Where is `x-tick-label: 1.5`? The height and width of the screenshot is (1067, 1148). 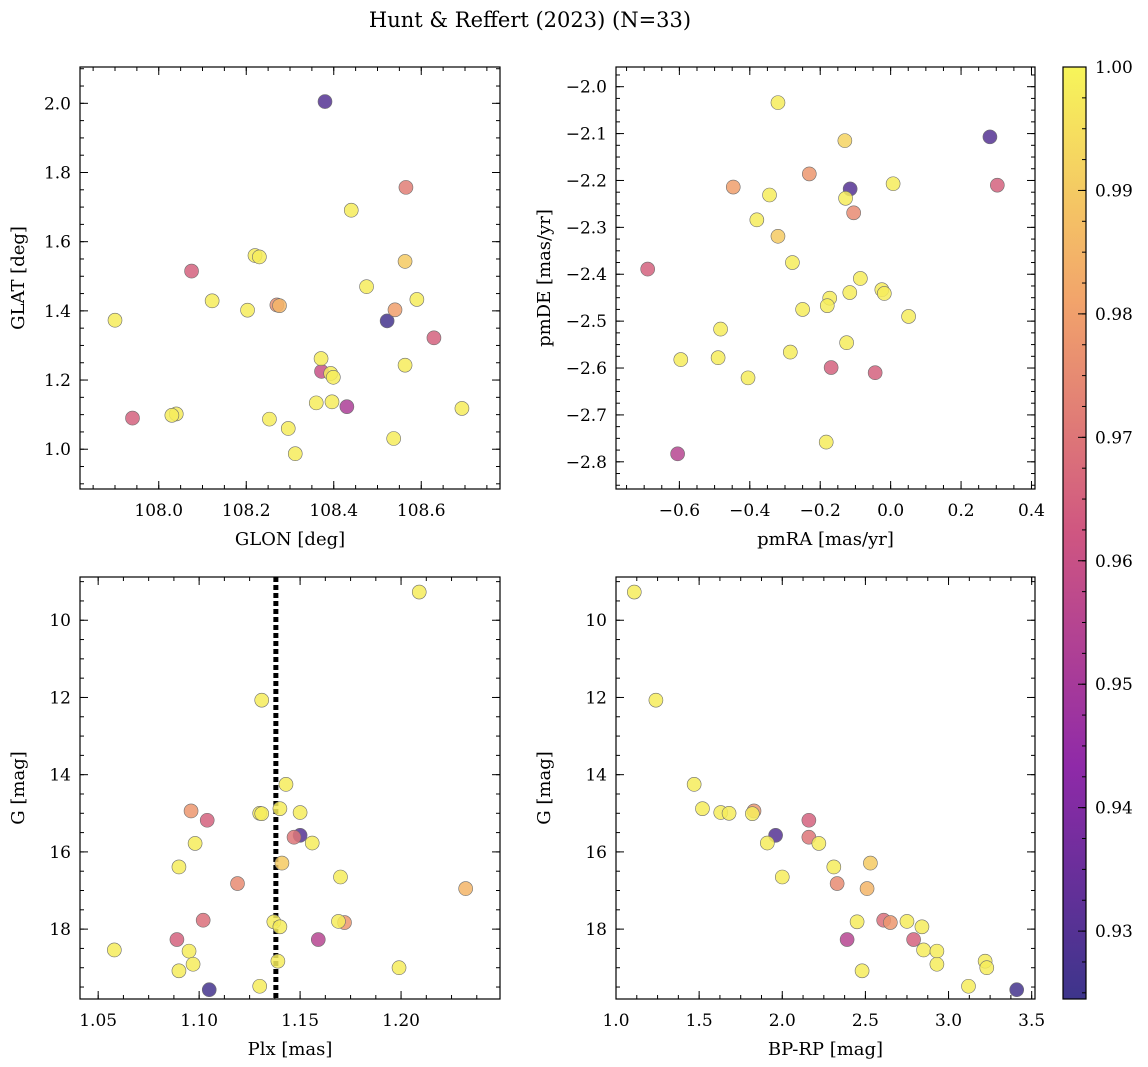
x-tick-label: 1.5 is located at coordinates (699, 1021).